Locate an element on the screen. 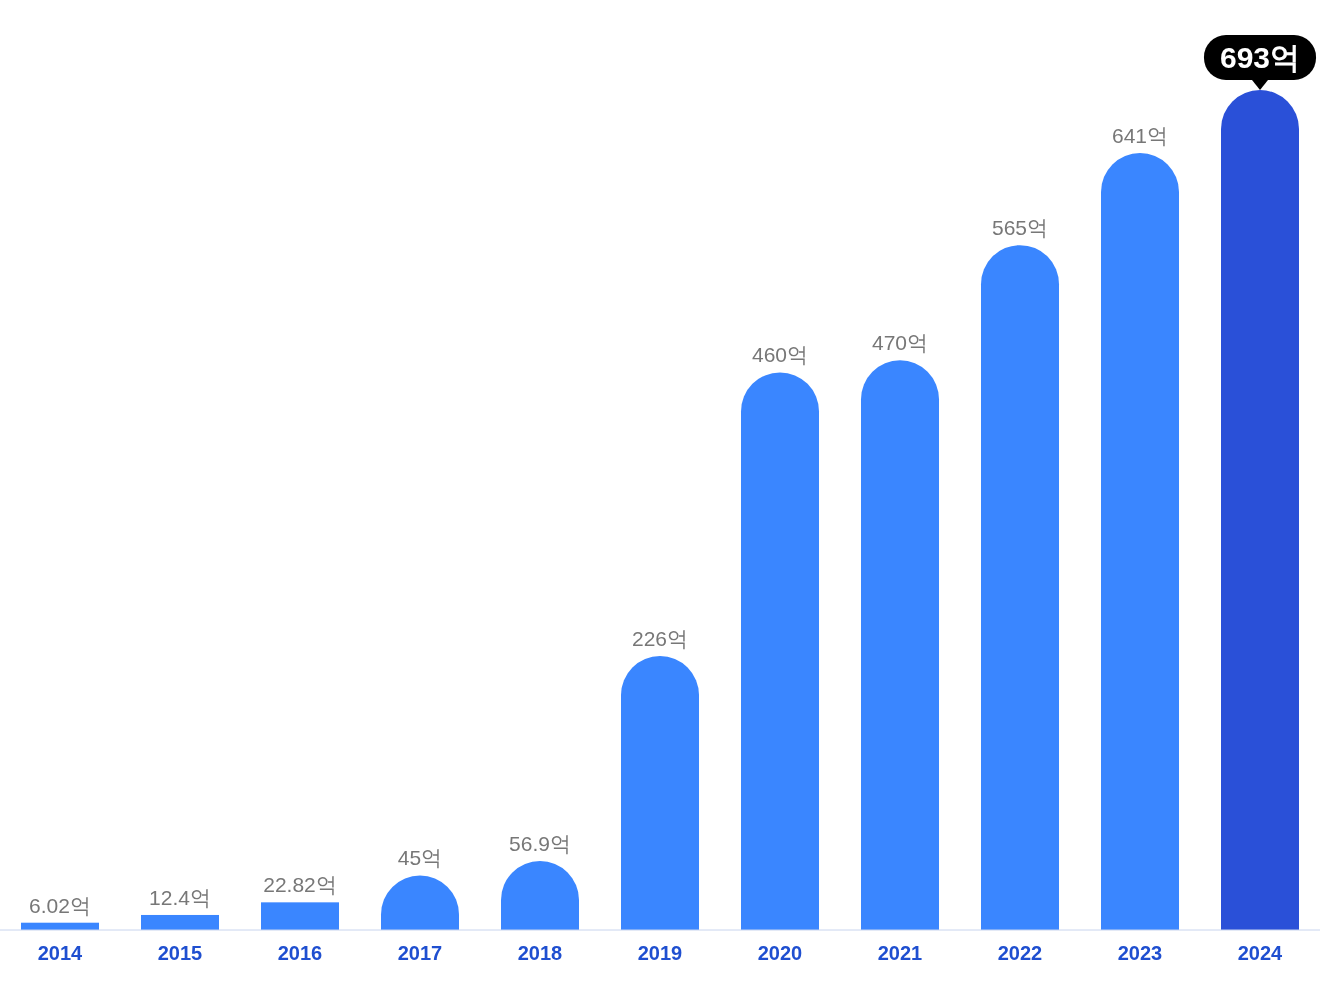 This screenshot has height=995, width=1320. data-label: 641억 is located at coordinates (1140, 136).